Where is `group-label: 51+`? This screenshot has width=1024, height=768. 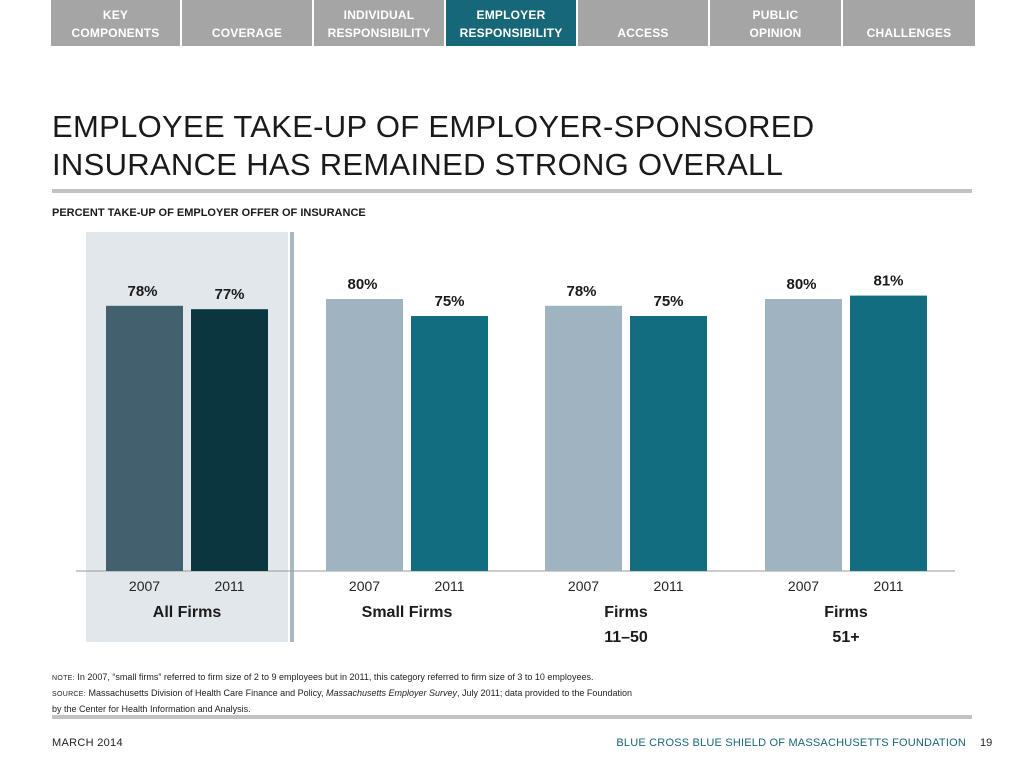 group-label: 51+ is located at coordinates (845, 637).